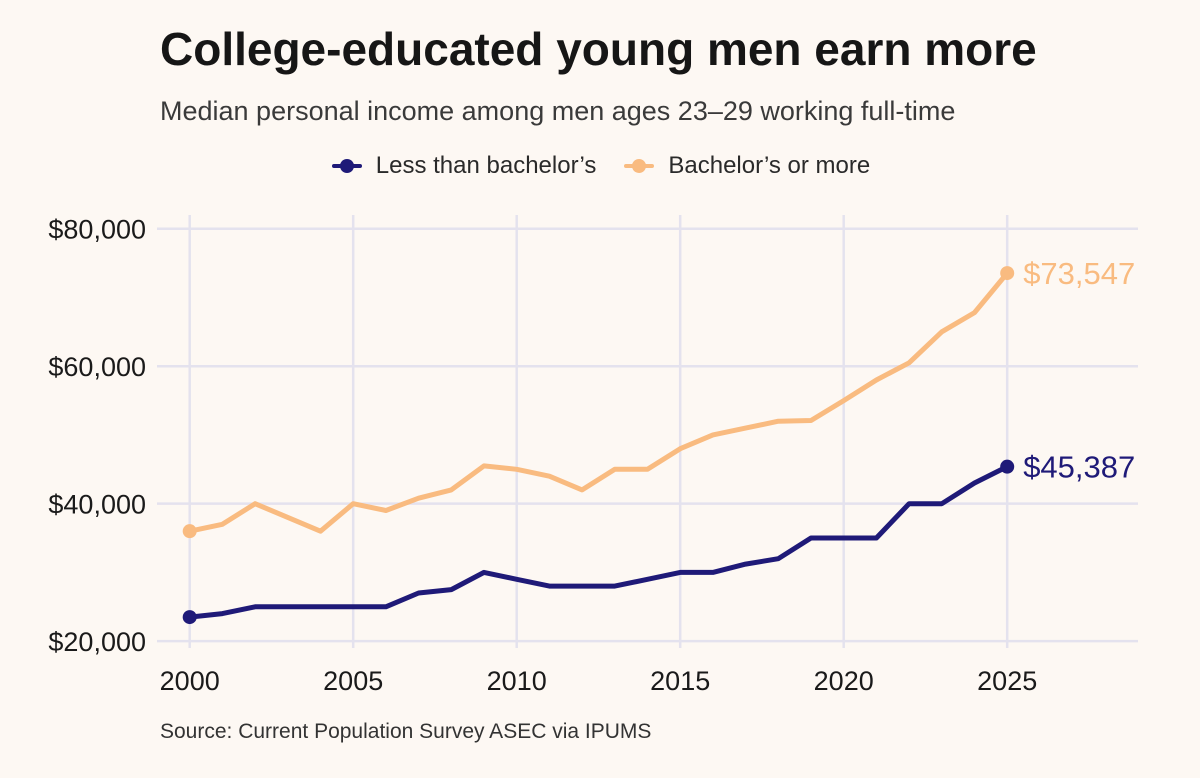 This screenshot has height=778, width=1200. I want to click on legend-key-bachelors-or-more, so click(639, 166).